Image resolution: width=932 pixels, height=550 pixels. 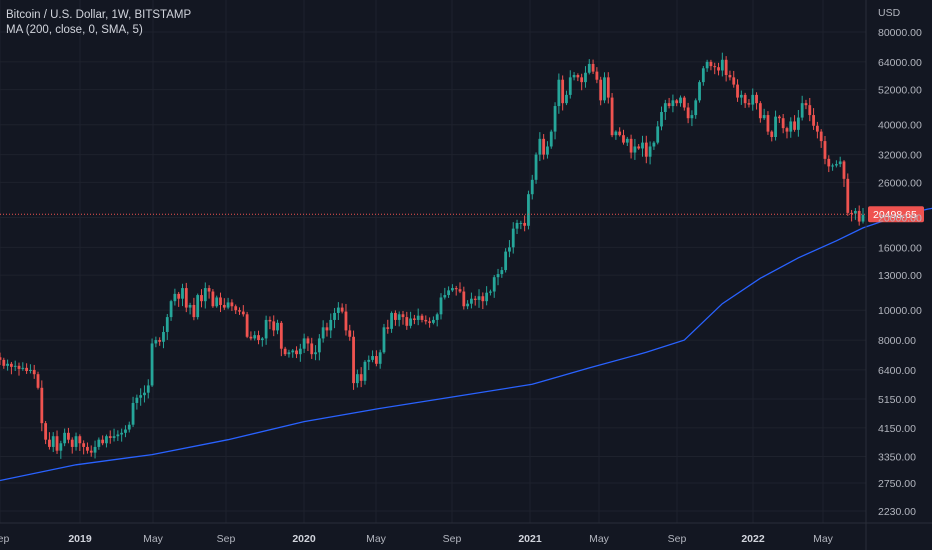 I want to click on price-tick-label: 10000.00, so click(x=900, y=311).